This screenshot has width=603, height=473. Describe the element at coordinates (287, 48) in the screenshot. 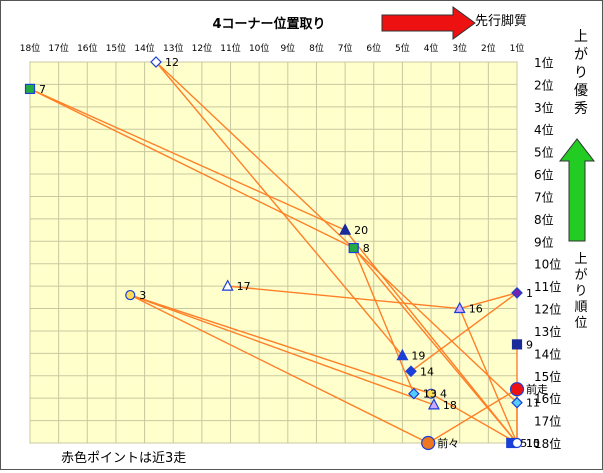

I see `x-tick-label: 9位` at that location.